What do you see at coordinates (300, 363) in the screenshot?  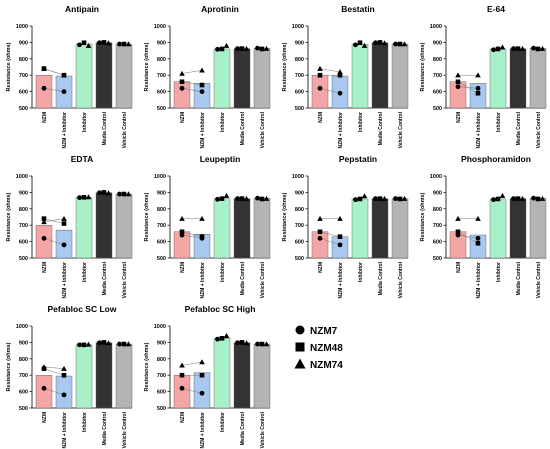 I see `triangle-marker-icon` at bounding box center [300, 363].